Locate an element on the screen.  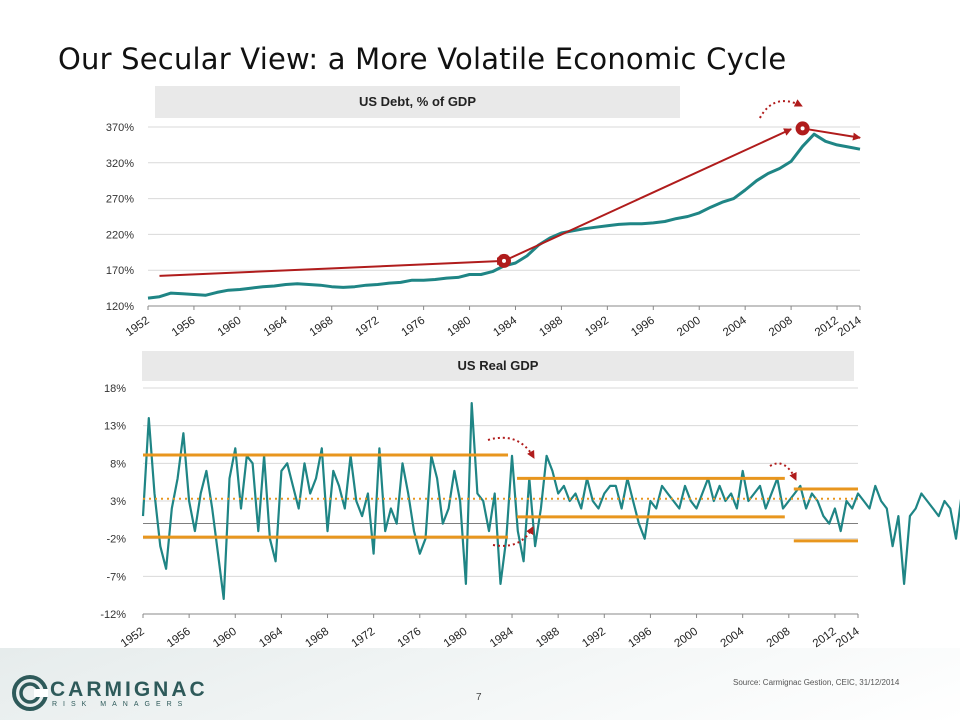
y-tick-label: -7% is located at coordinates (116, 577).